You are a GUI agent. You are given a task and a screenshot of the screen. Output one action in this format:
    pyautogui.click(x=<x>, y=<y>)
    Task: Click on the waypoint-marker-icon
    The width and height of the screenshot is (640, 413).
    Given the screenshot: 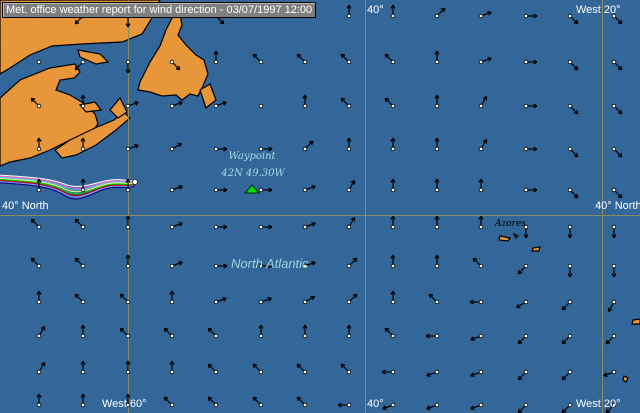 What is the action you would take?
    pyautogui.click(x=252, y=189)
    